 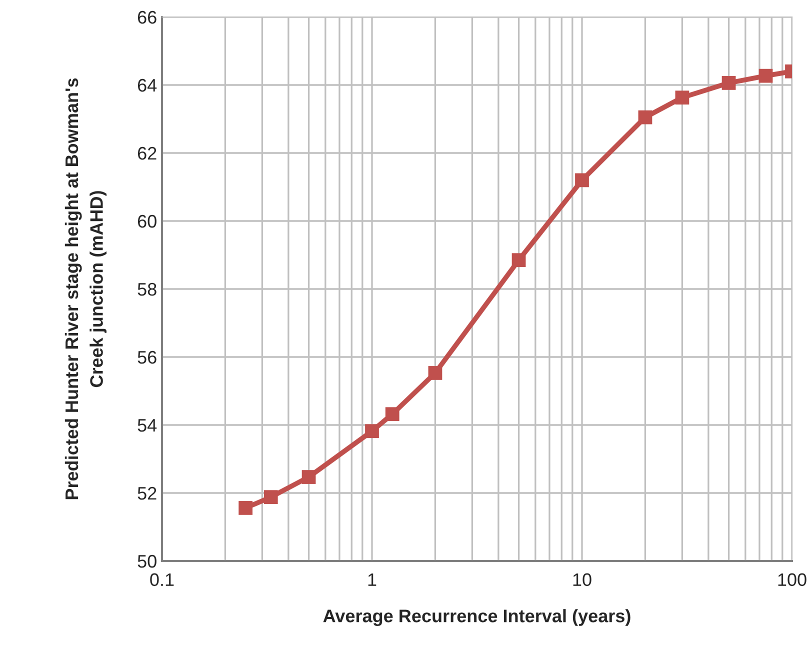 What do you see at coordinates (476, 617) in the screenshot?
I see `x-axis-title: Average Recurrence Interval (years)` at bounding box center [476, 617].